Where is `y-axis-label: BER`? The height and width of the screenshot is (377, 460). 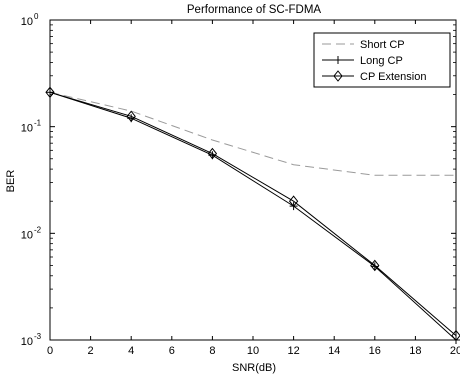
y-axis-label: BER is located at coordinates (11, 181).